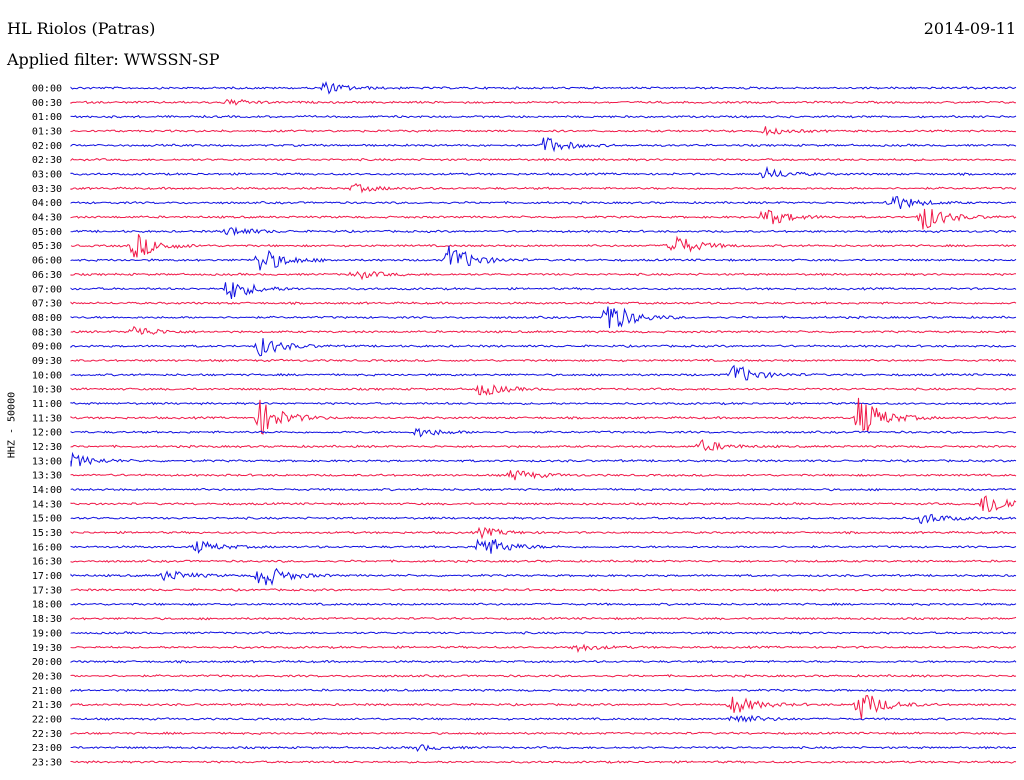  I want to click on row-time-label: 20:30, so click(47, 676).